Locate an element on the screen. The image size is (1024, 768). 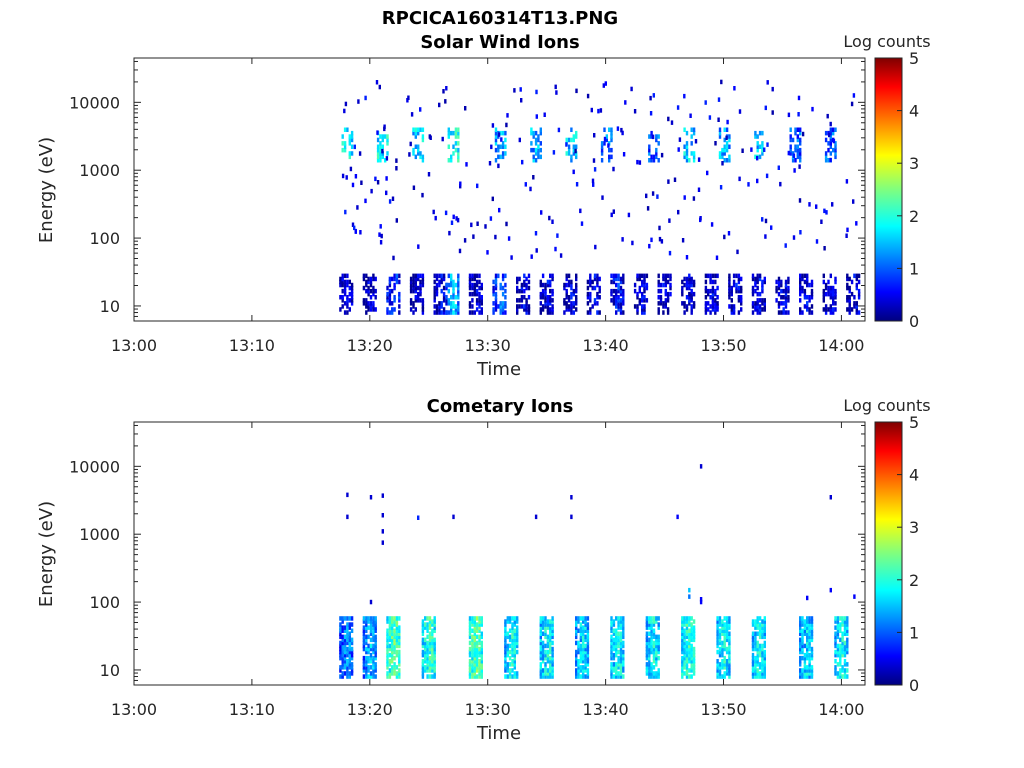
y-tick-label-0: 10 is located at coordinates (110, 306).